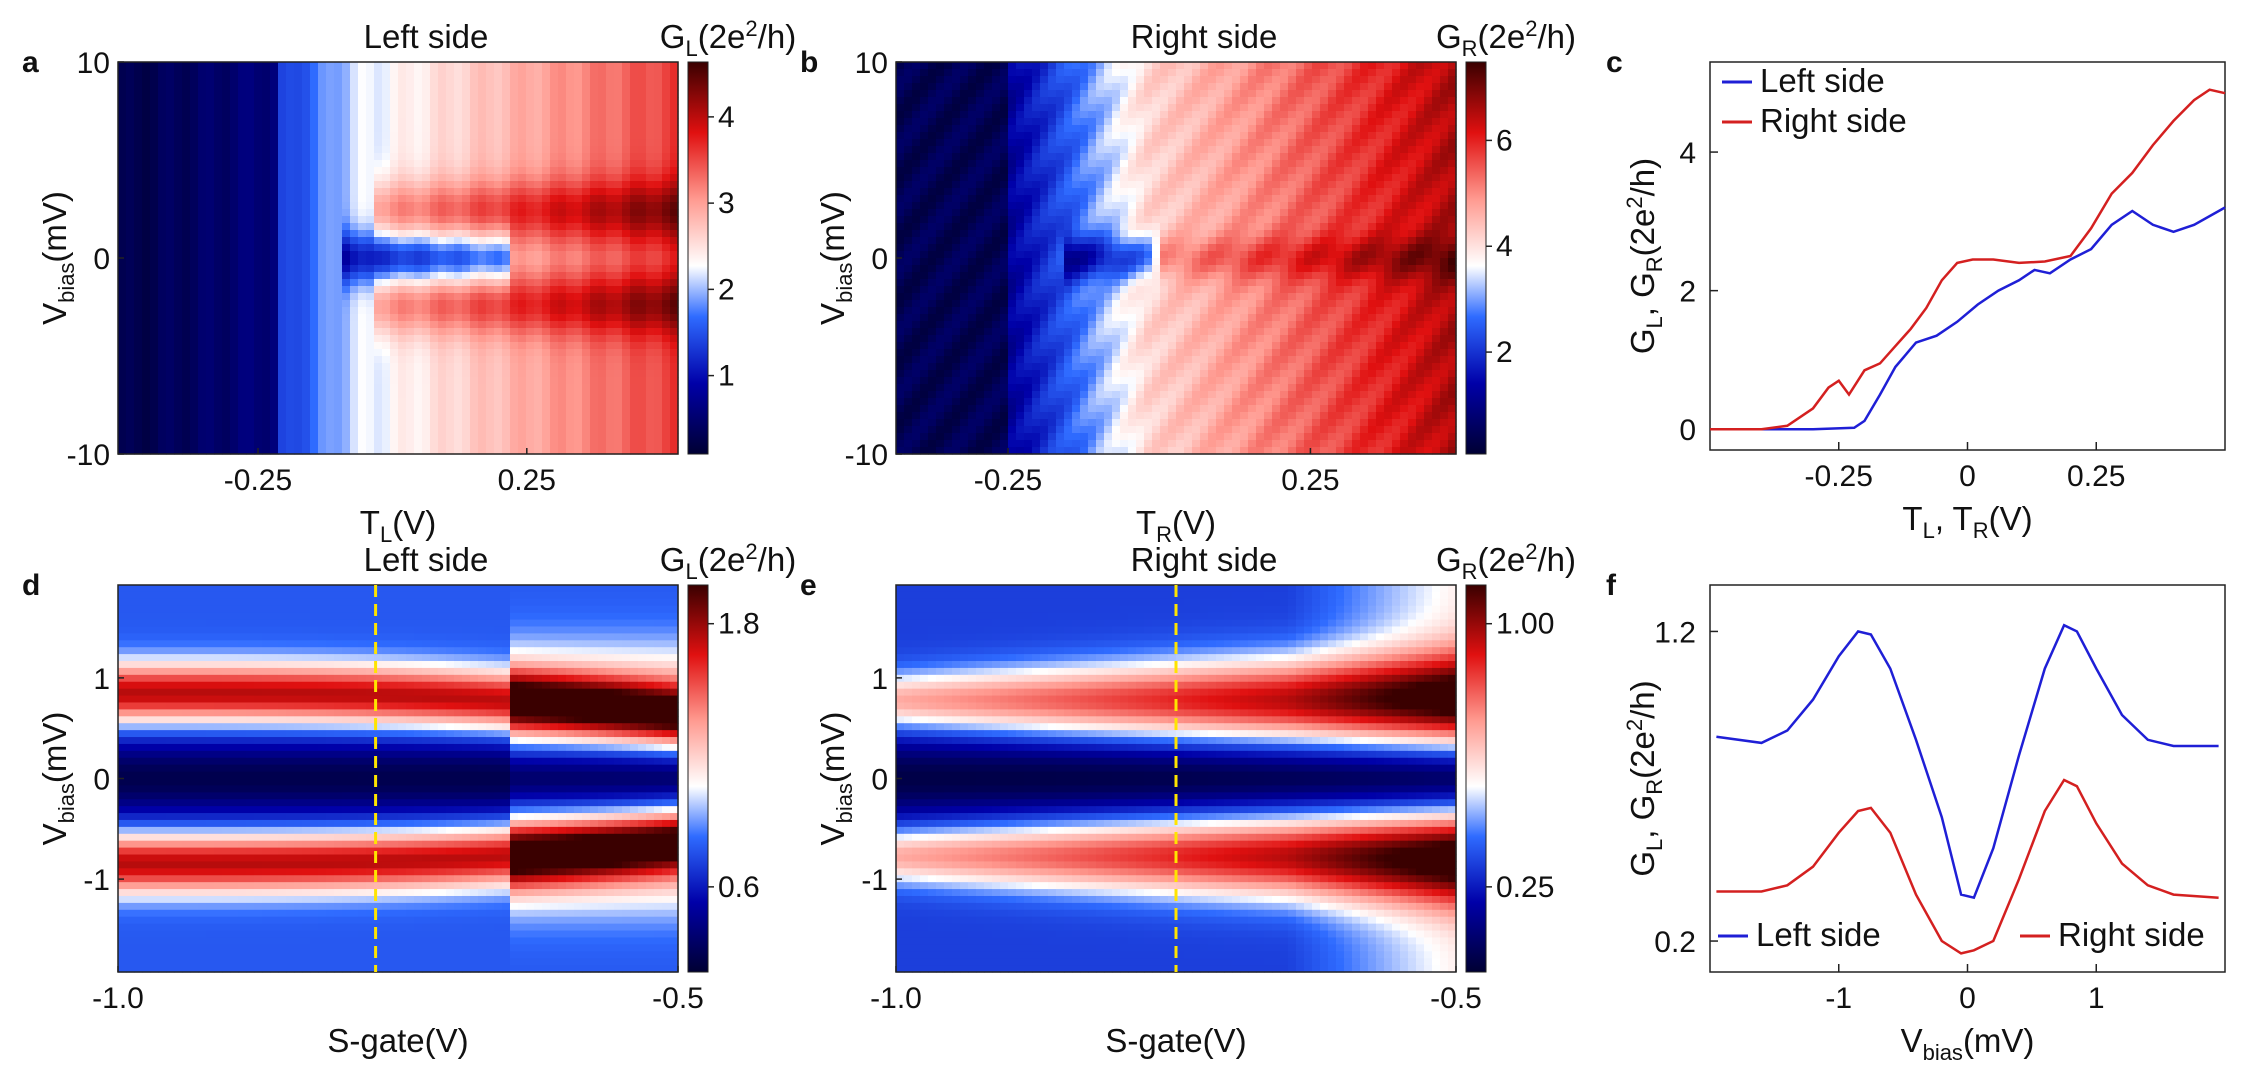 The image size is (2248, 1075). What do you see at coordinates (698, 778) in the screenshot?
I see `colorbar-d` at bounding box center [698, 778].